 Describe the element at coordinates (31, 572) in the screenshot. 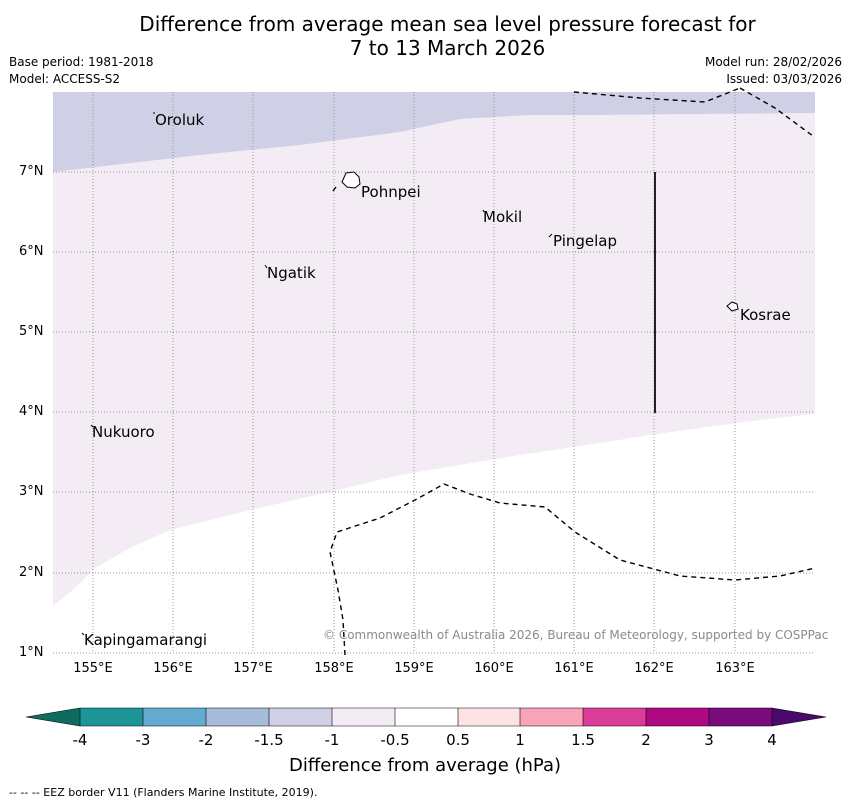

I see `lat-label-2n: 2°N` at that location.